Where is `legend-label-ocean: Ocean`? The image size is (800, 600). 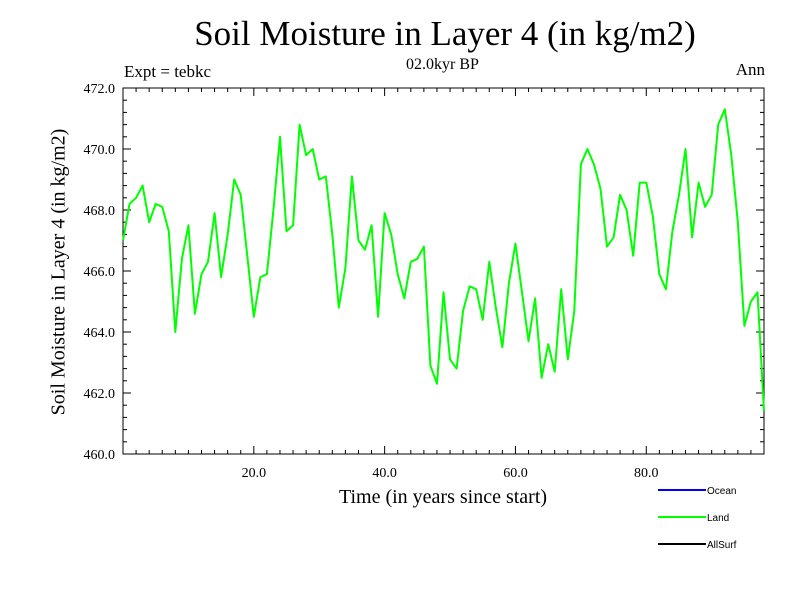 legend-label-ocean: Ocean is located at coordinates (721, 491).